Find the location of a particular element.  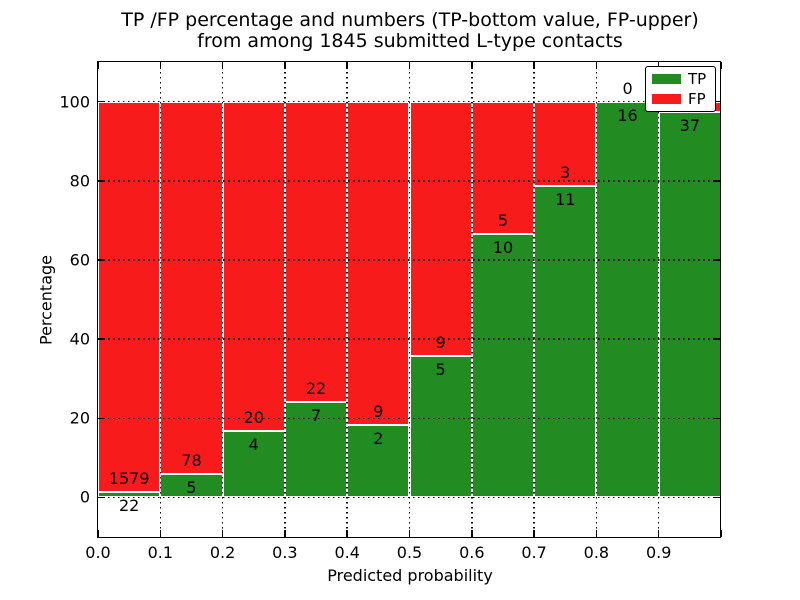

tp-count-label: 2 is located at coordinates (378, 439).